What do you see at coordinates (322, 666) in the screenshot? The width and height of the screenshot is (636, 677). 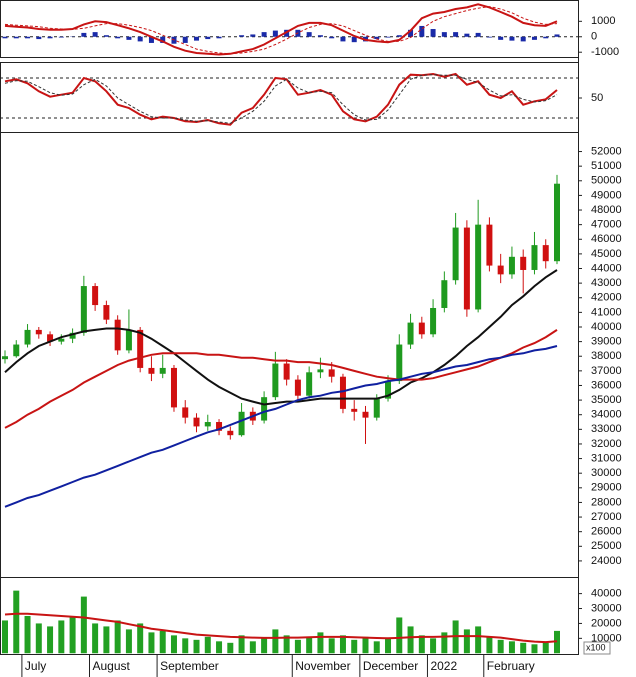 I see `x-tick-label: November` at bounding box center [322, 666].